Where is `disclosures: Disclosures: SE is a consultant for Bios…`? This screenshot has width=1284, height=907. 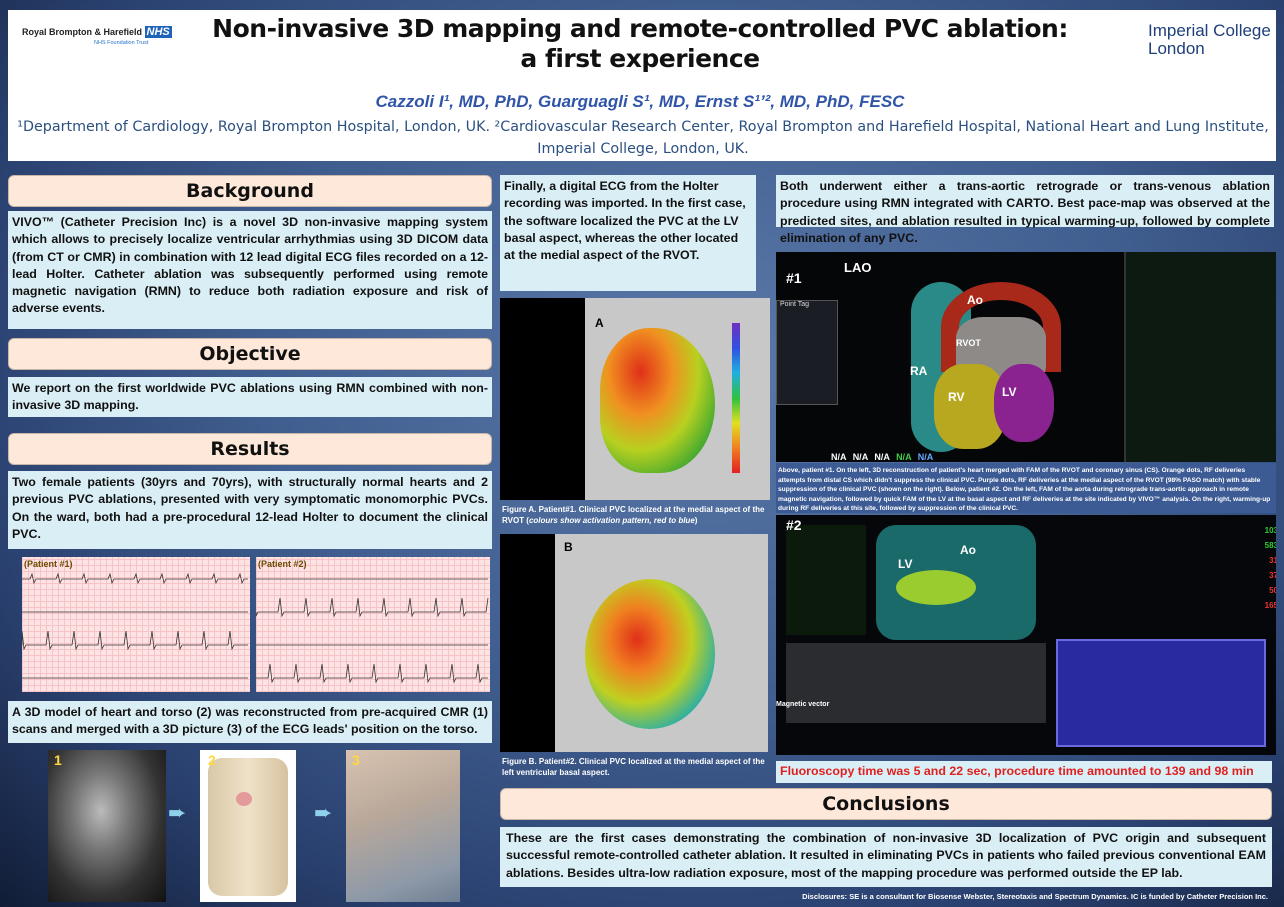
disclosures: Disclosures: SE is a consultant for Bios… is located at coordinates (1035, 896).